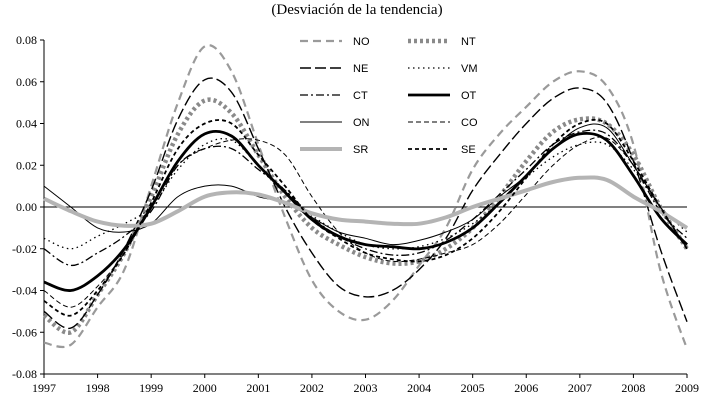 This screenshot has height=403, width=703. I want to click on x-tick-label: 2003, so click(366, 388).